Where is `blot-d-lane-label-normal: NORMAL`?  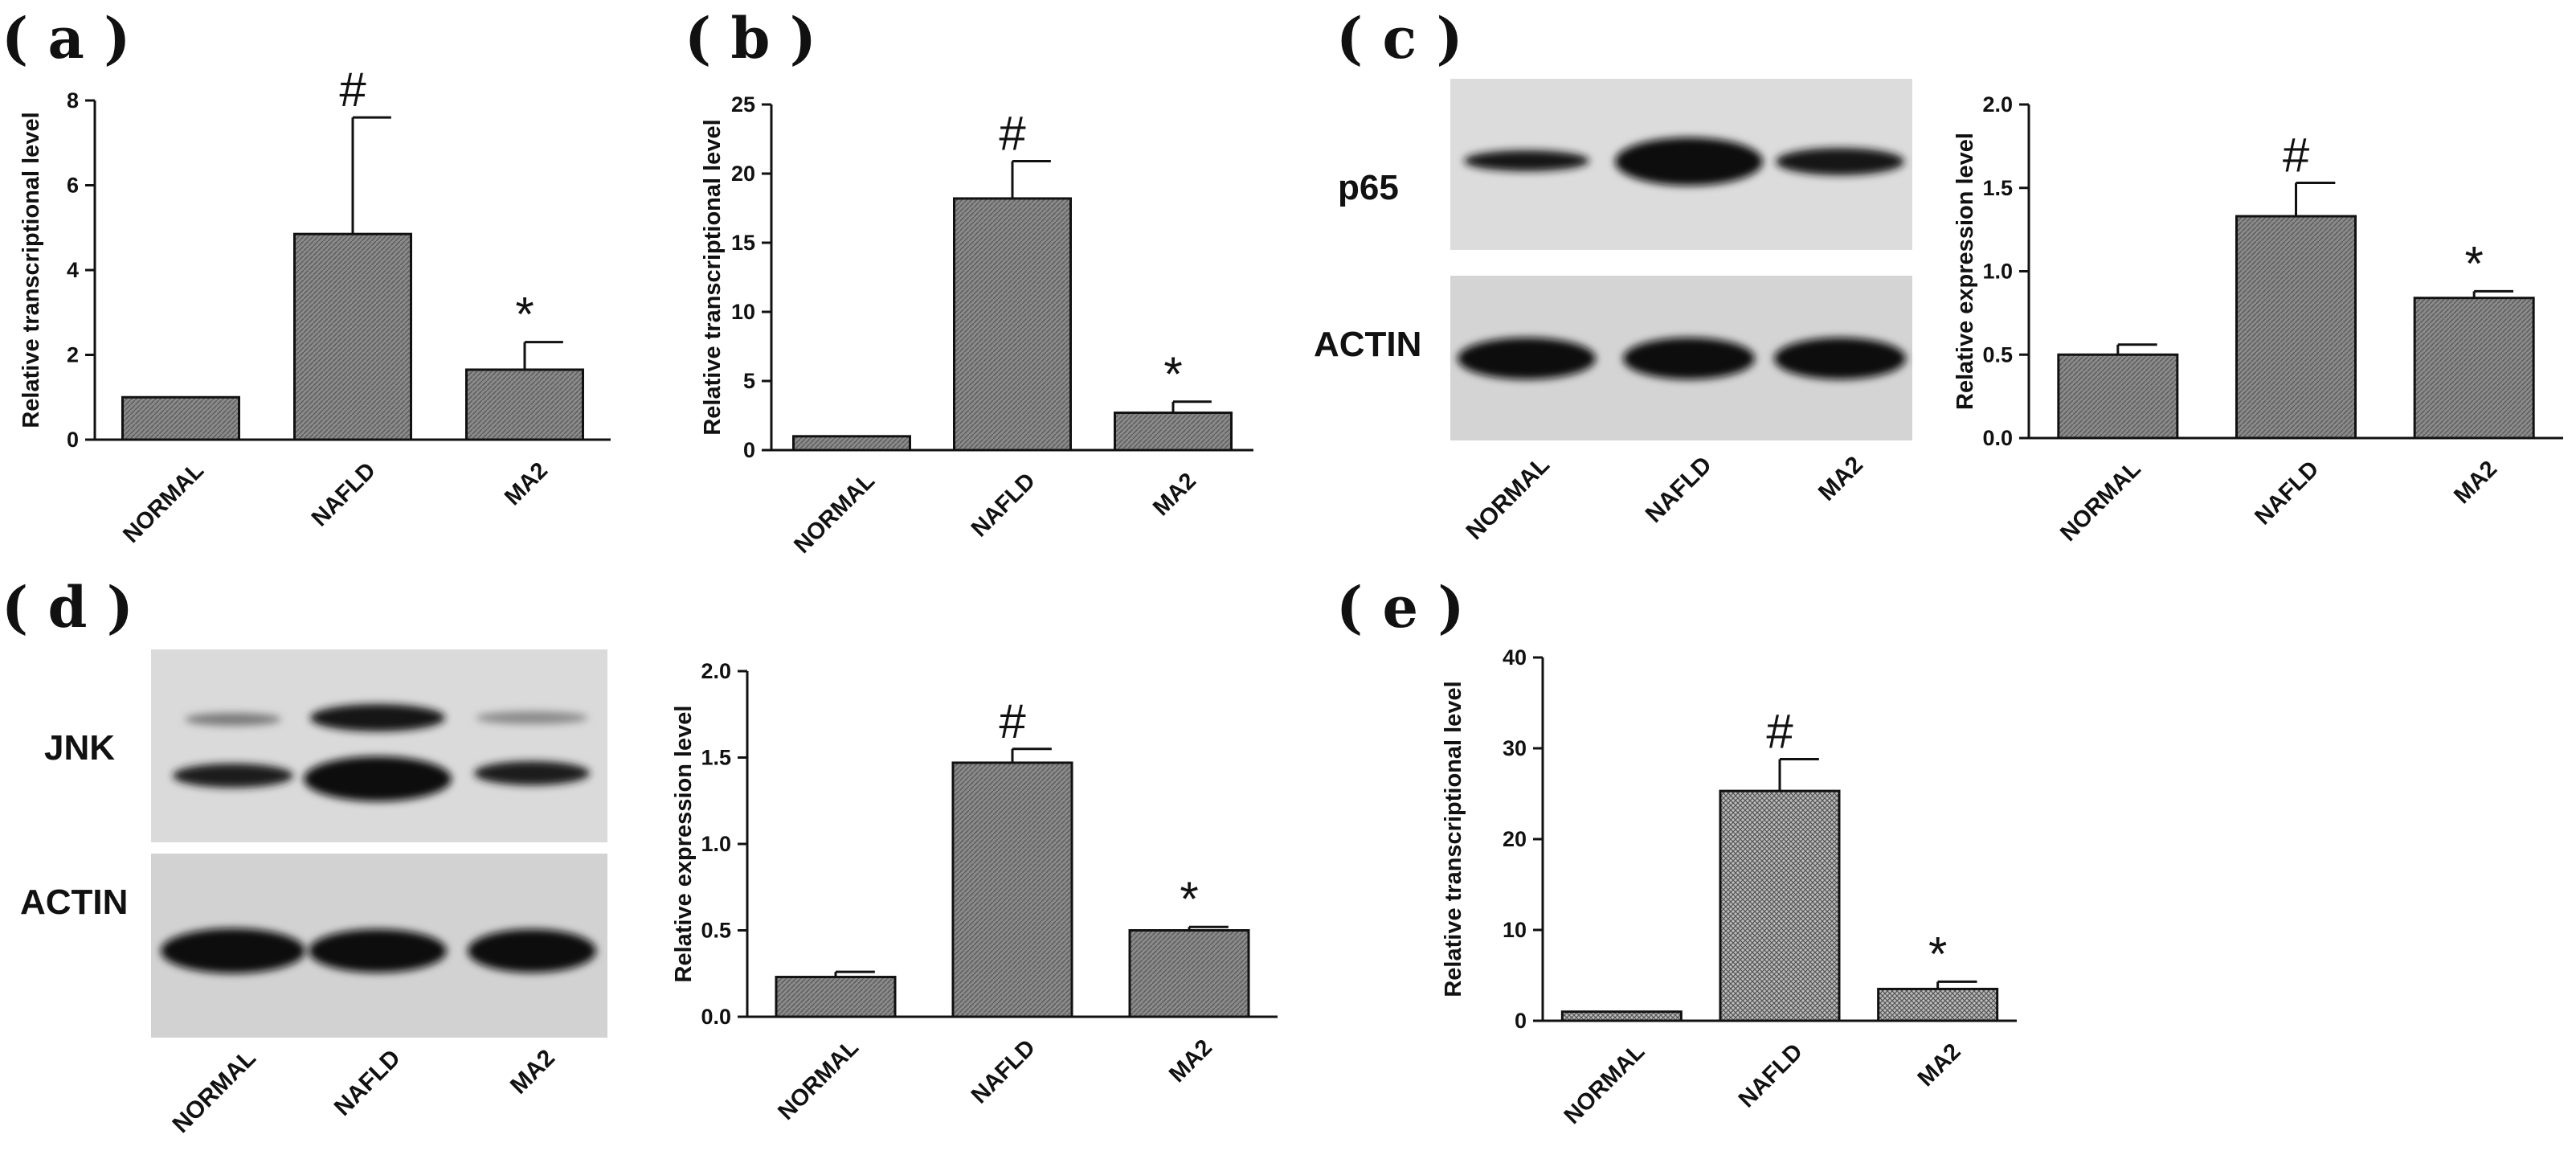 blot-d-lane-label-normal: NORMAL is located at coordinates (215, 1091).